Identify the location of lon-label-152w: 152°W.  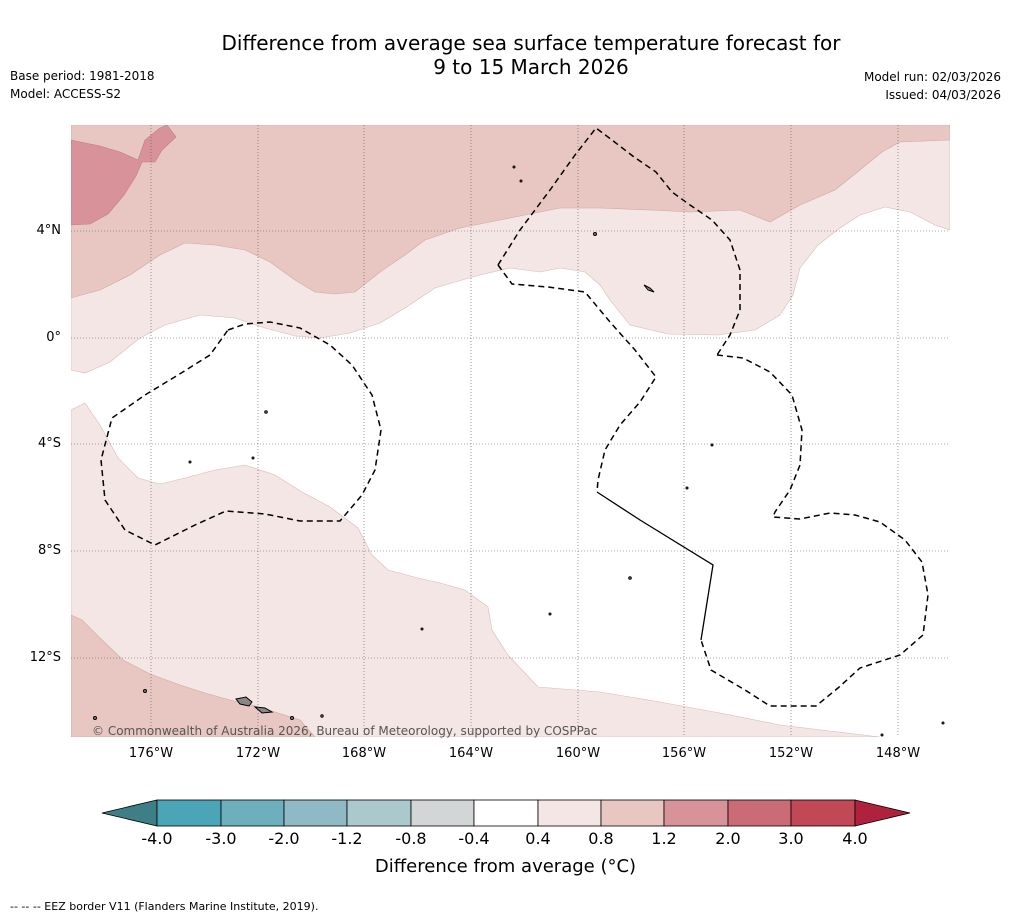
(791, 753).